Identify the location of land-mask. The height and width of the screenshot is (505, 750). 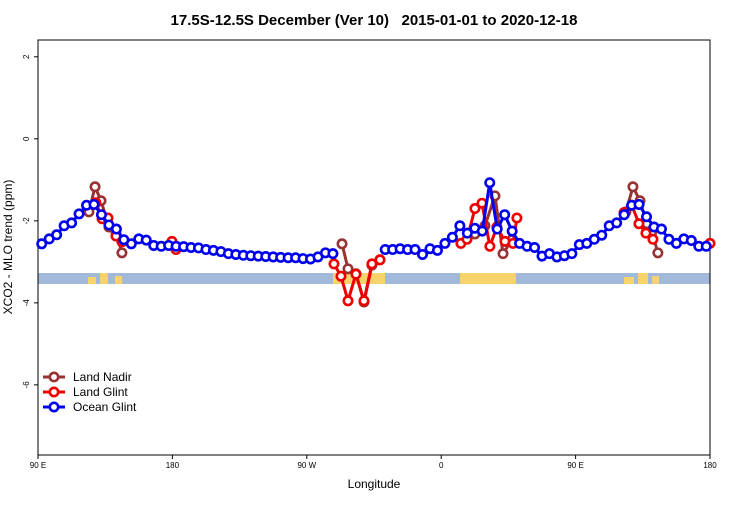
(374, 278).